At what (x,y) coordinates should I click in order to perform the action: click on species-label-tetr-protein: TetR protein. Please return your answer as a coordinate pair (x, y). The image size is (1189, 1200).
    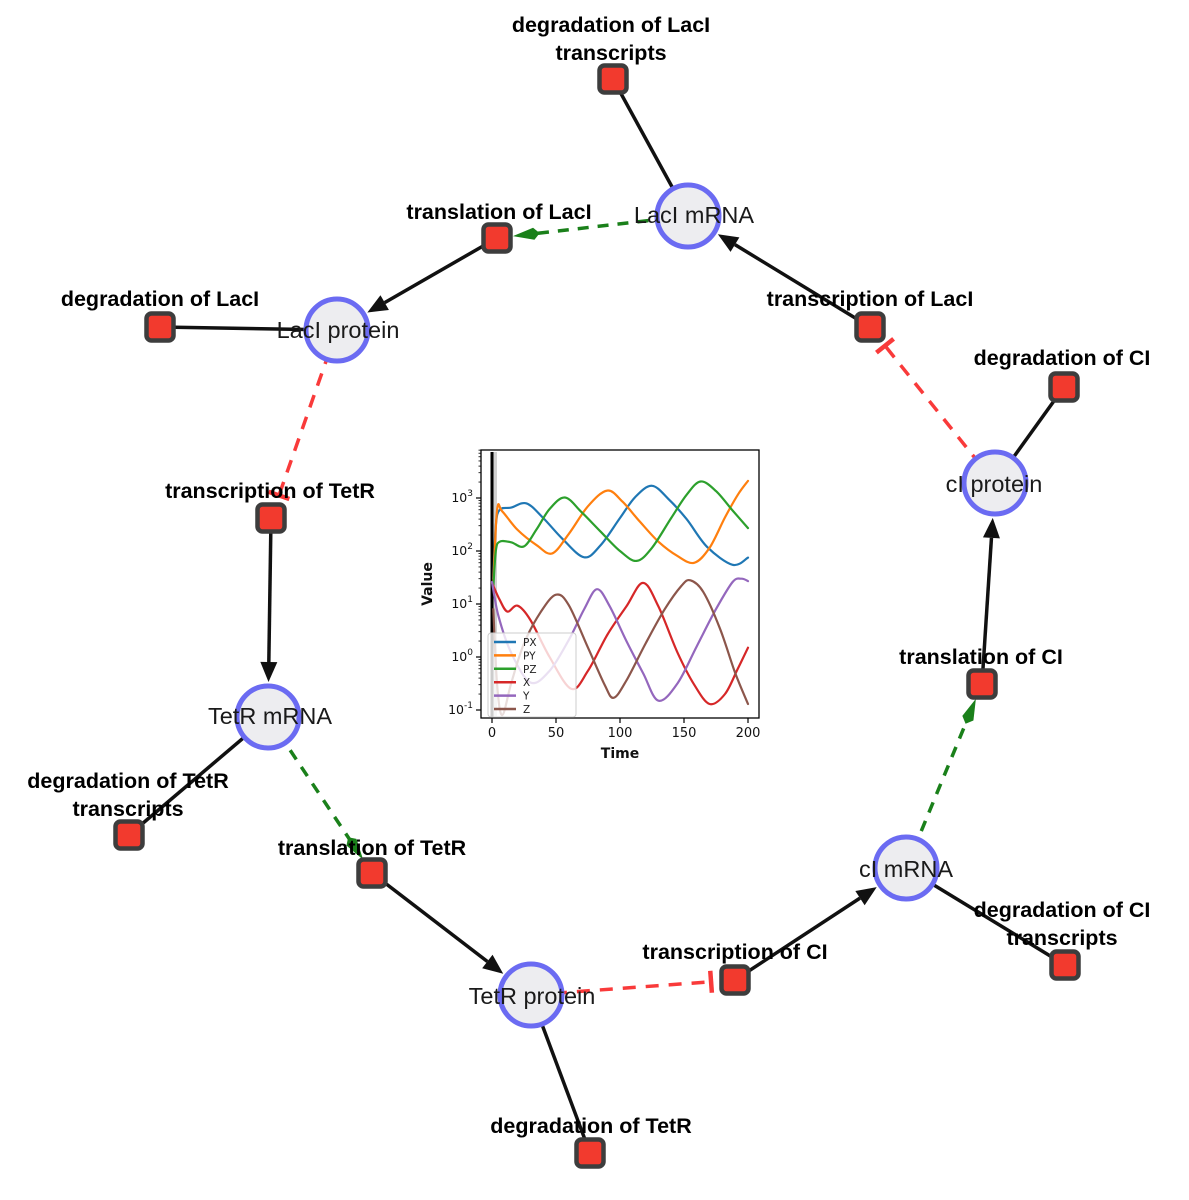
    Looking at the image, I should click on (532, 996).